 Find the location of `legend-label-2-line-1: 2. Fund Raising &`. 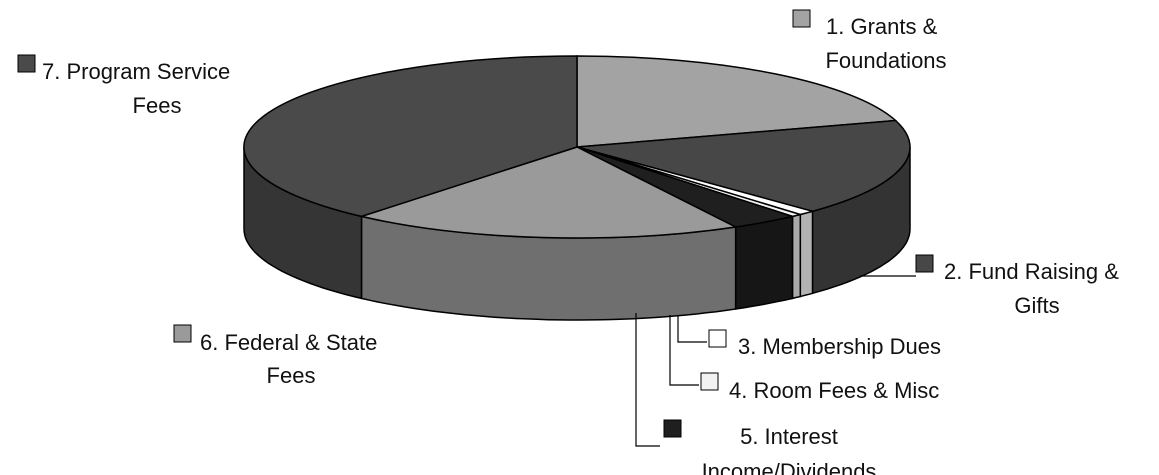

legend-label-2-line-1: 2. Fund Raising & is located at coordinates (1031, 271).